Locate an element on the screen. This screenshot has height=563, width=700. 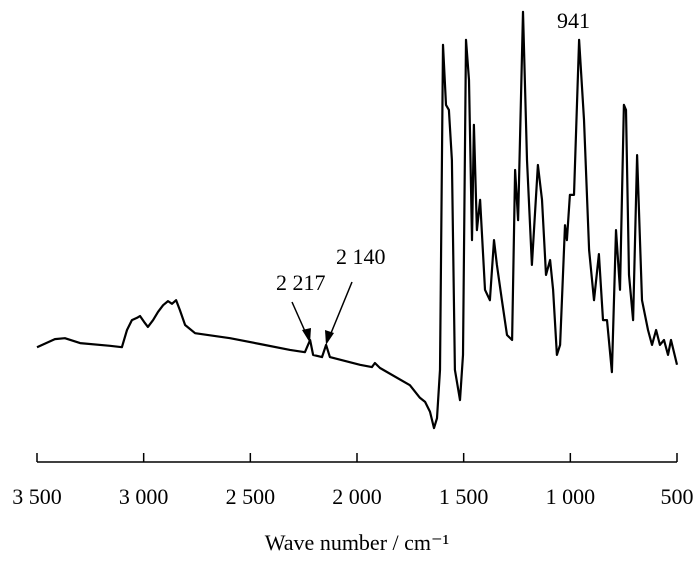
x-axis-label: Wave number / cm⁻¹ is located at coordinates (357, 542).